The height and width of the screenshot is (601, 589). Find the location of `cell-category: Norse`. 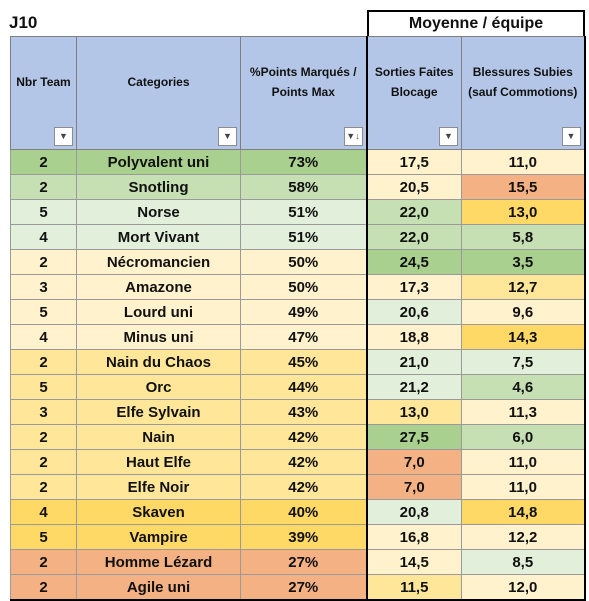

cell-category: Norse is located at coordinates (158, 212).